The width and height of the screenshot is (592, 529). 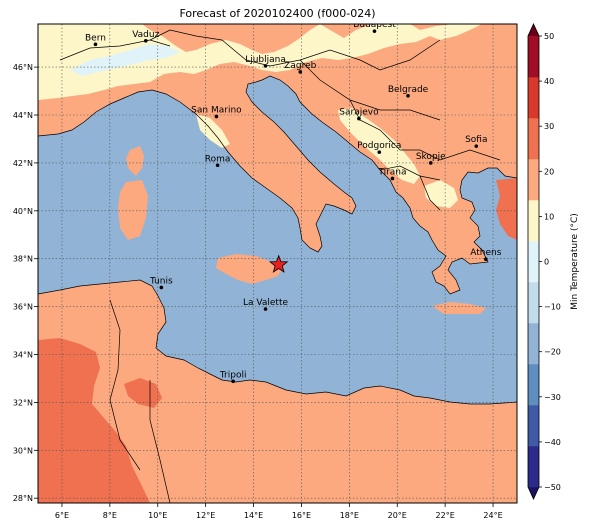 I want to click on land-north-lightblue, so click(x=125, y=60).